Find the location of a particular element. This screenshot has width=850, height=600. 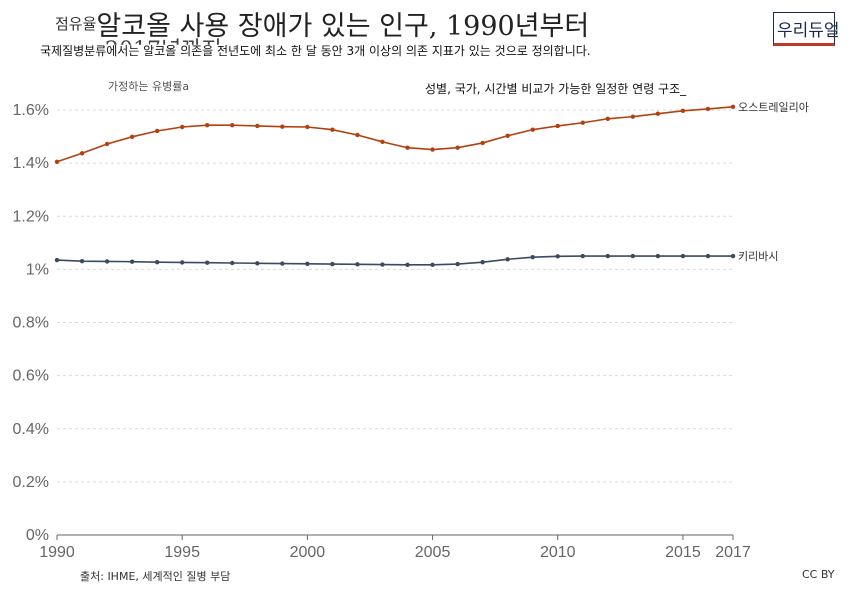

logo-frame is located at coordinates (804, 29).